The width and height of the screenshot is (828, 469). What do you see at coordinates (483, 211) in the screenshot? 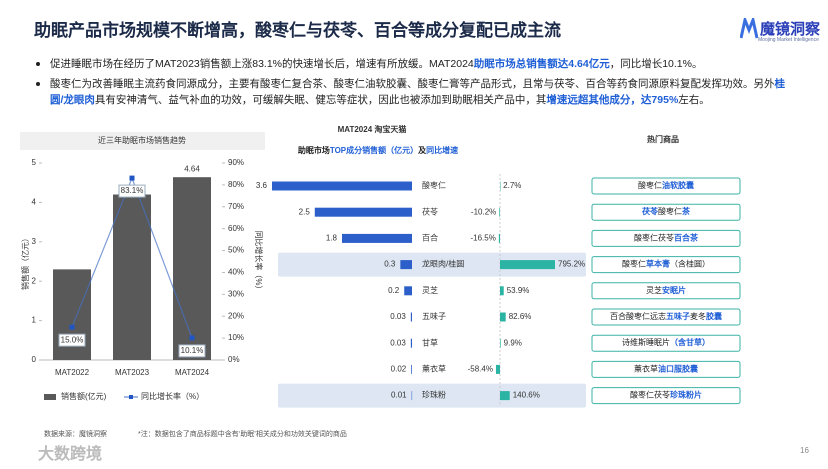
I see `growth-label: -10.2%` at bounding box center [483, 211].